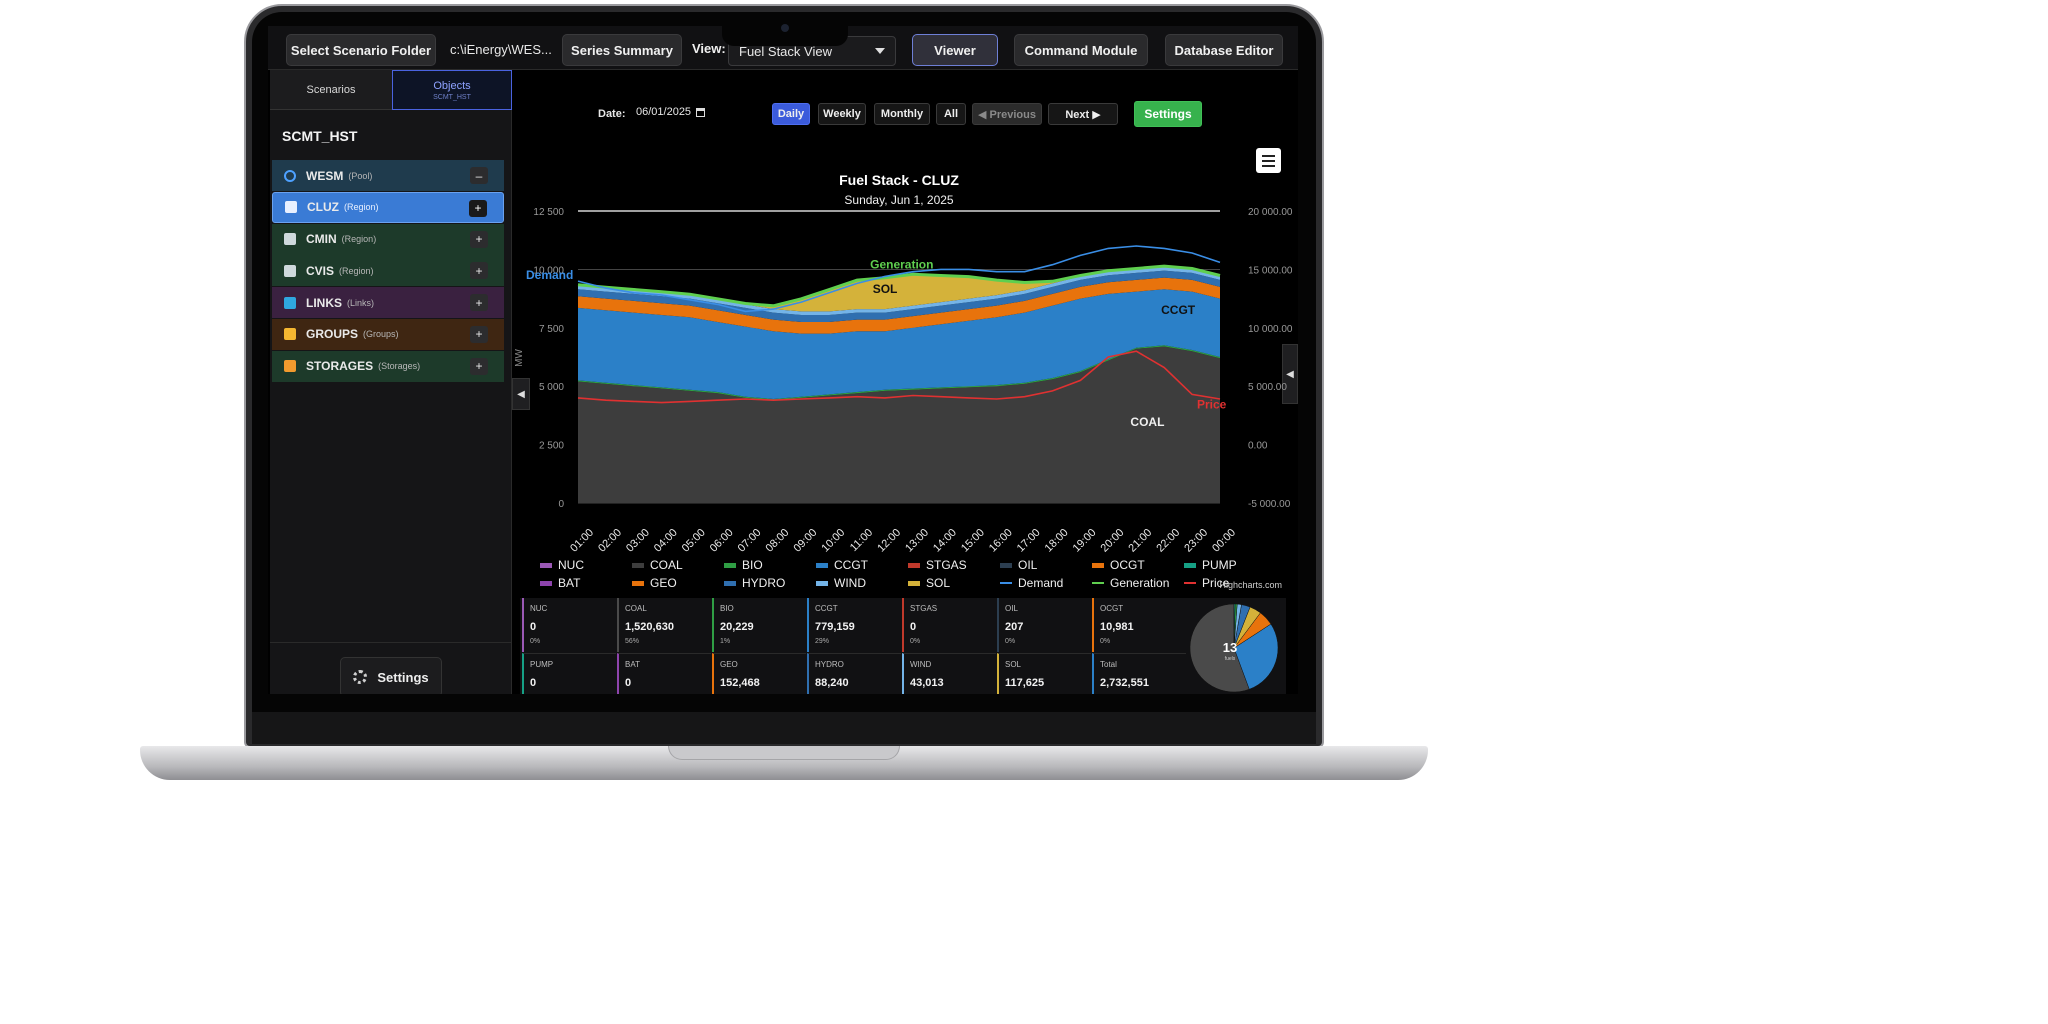 Image resolution: width=2048 pixels, height=1024 pixels. I want to click on stat-name: OIL, so click(1011, 608).